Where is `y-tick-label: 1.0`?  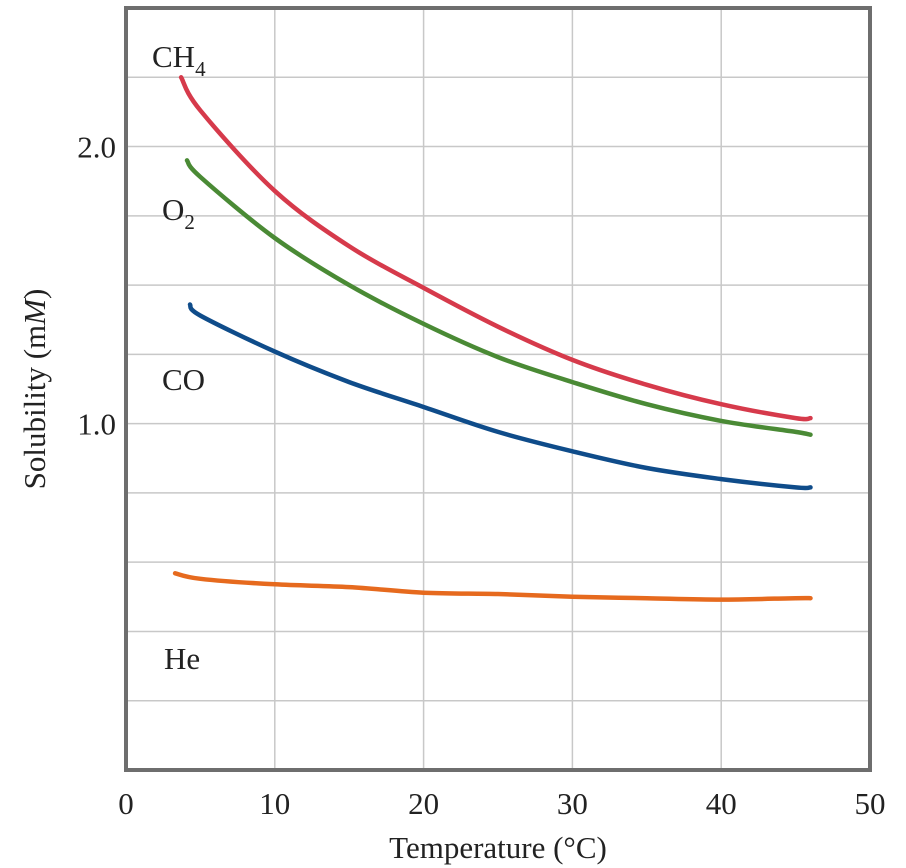 y-tick-label: 1.0 is located at coordinates (96, 424).